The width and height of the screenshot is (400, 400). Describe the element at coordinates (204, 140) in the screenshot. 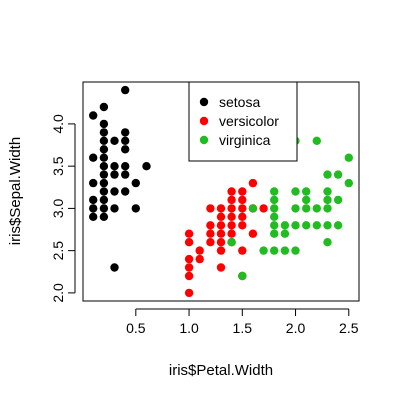

I see `legend-marker-virginica` at that location.